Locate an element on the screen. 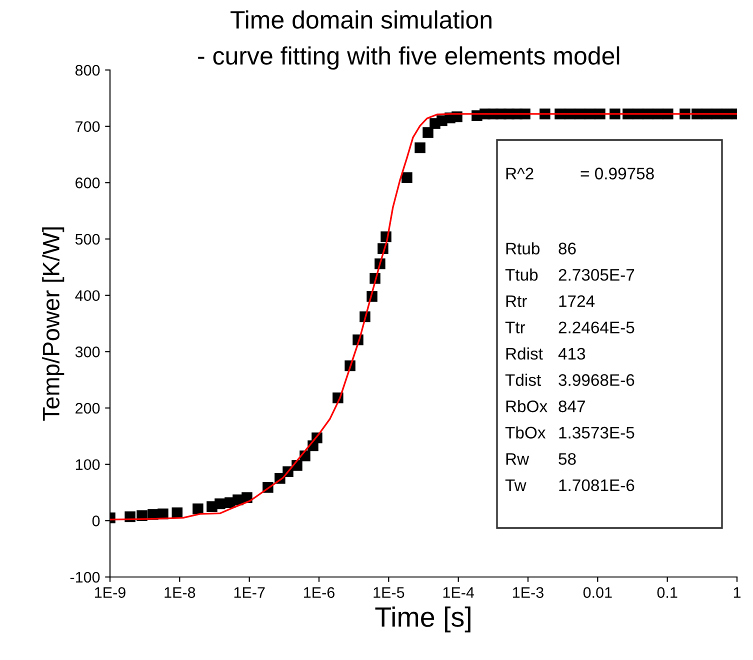 The width and height of the screenshot is (753, 660). y-tick-label: 100 is located at coordinates (88, 464).